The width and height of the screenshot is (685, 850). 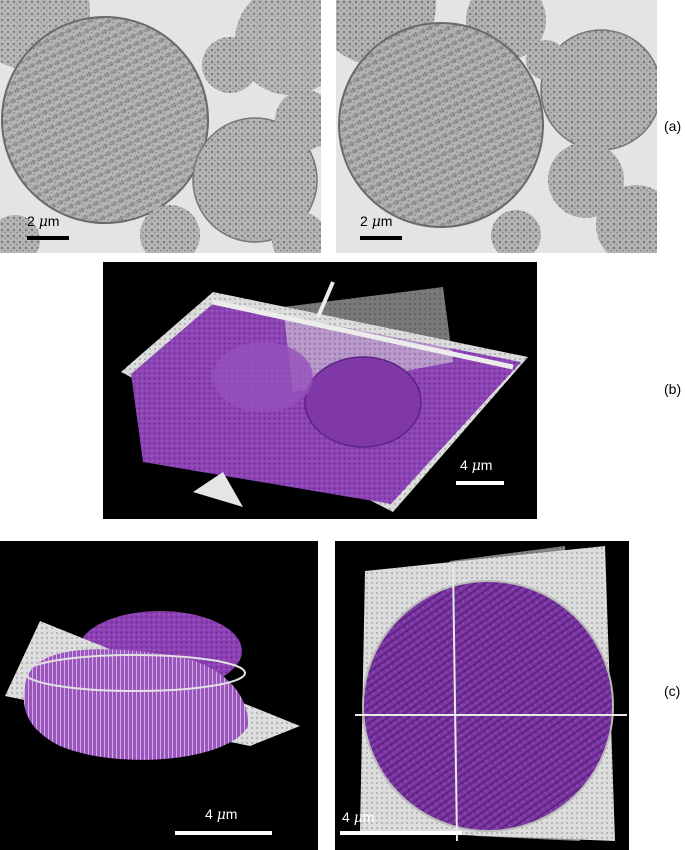 I want to click on scale-label-a-left: 2 μm, so click(x=43, y=221).